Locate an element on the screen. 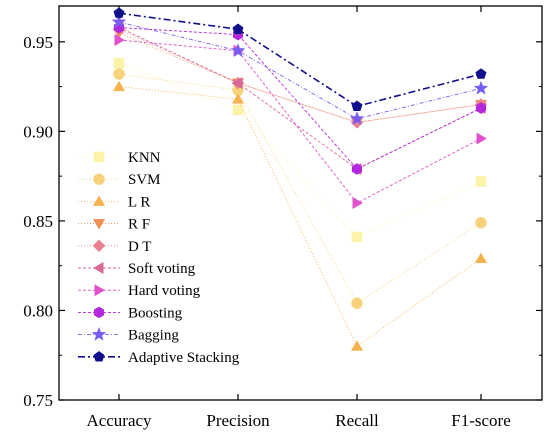 The width and height of the screenshot is (550, 436). legend-label: KNN is located at coordinates (144, 158).